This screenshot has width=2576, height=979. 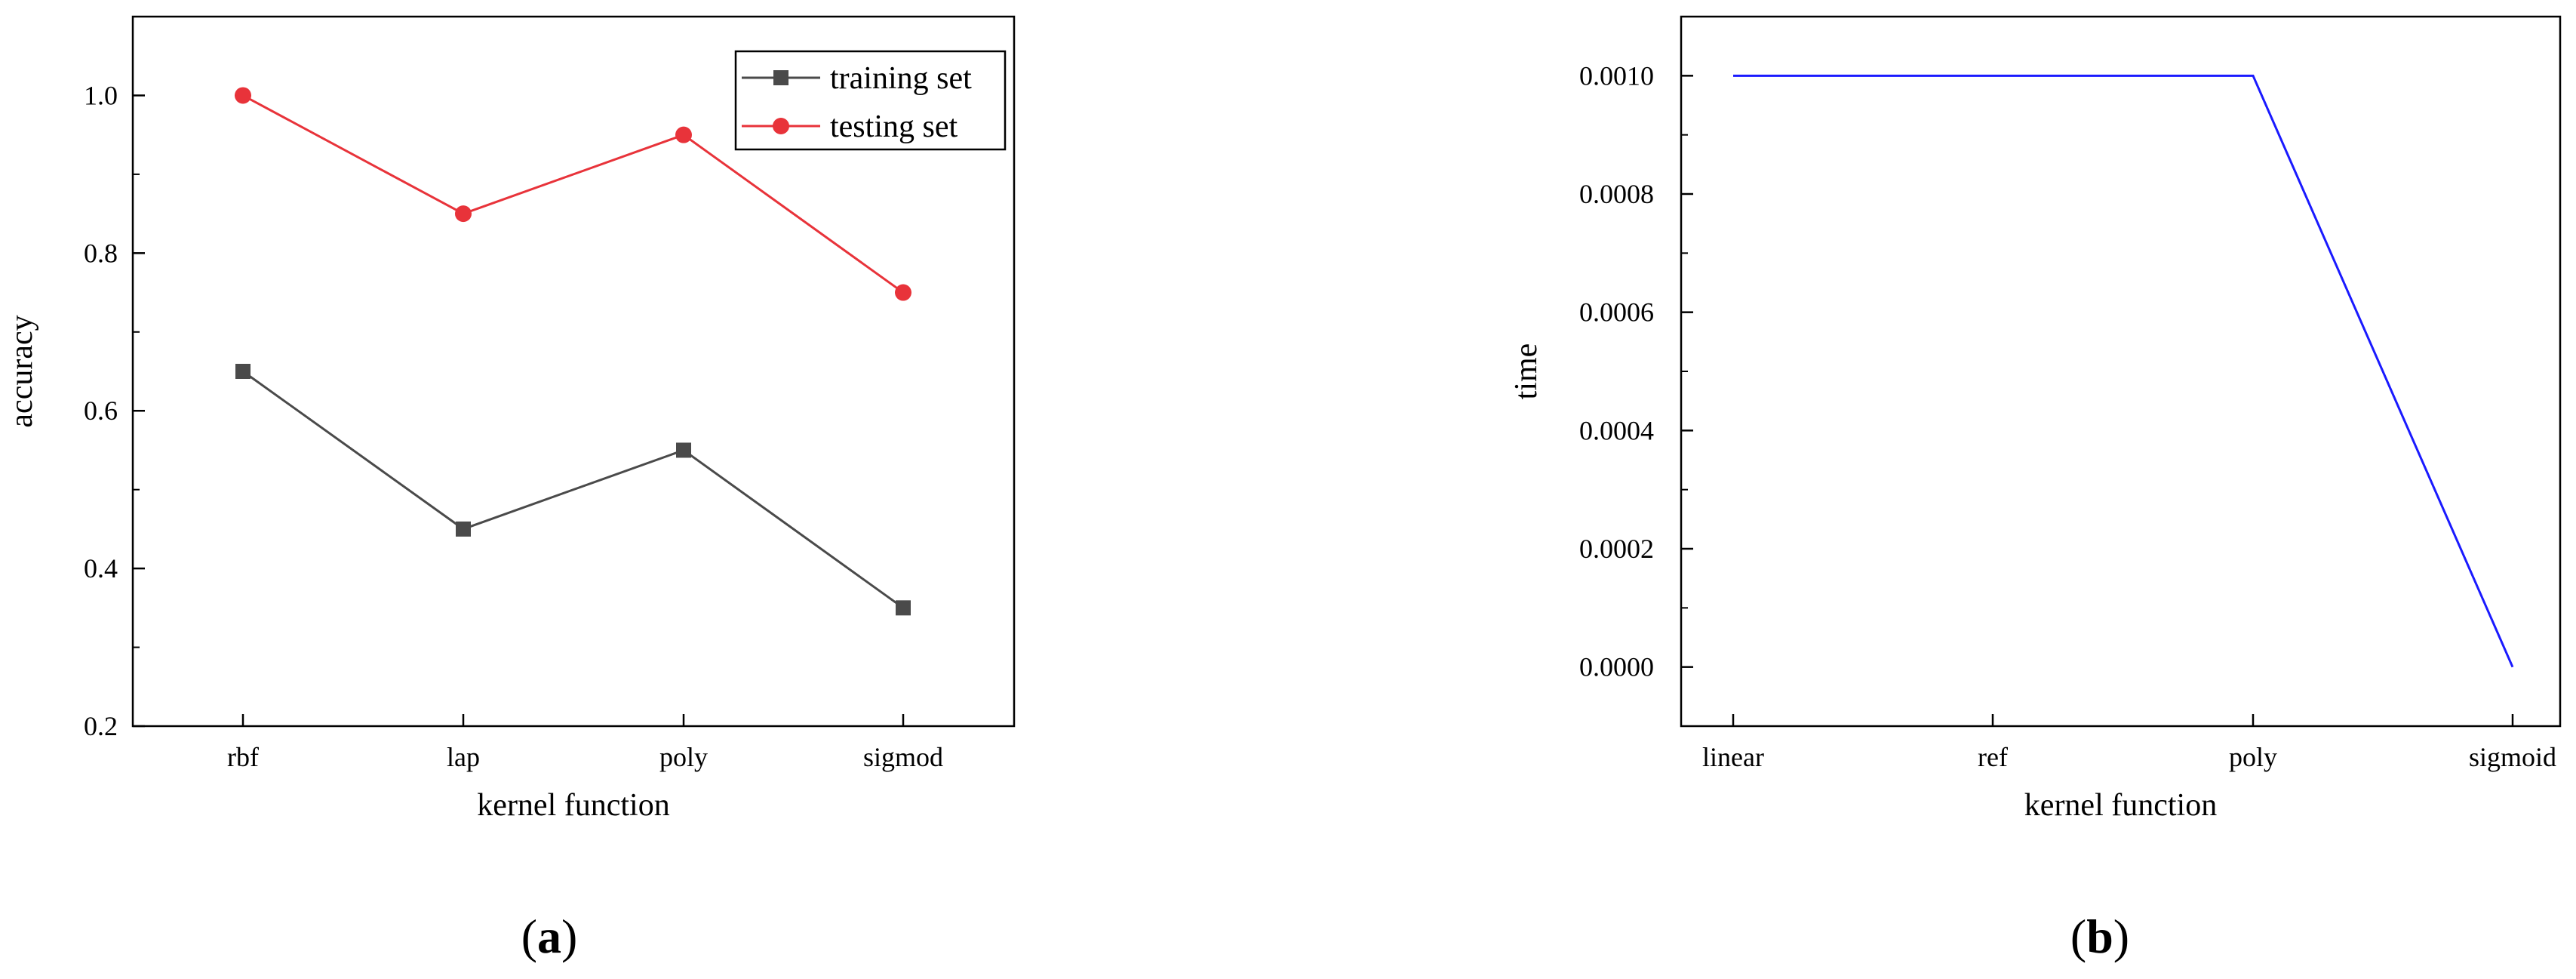 What do you see at coordinates (903, 757) in the screenshot?
I see `x-tick-label: sigmod` at bounding box center [903, 757].